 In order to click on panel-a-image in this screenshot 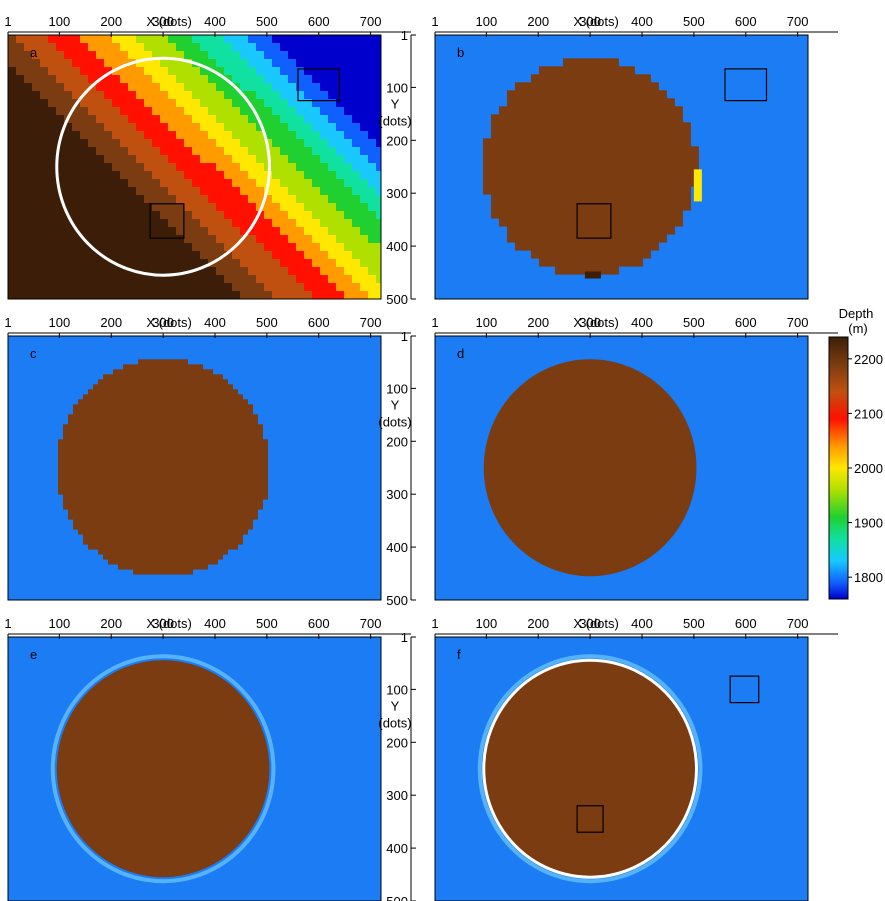, I will do `click(194, 167)`.